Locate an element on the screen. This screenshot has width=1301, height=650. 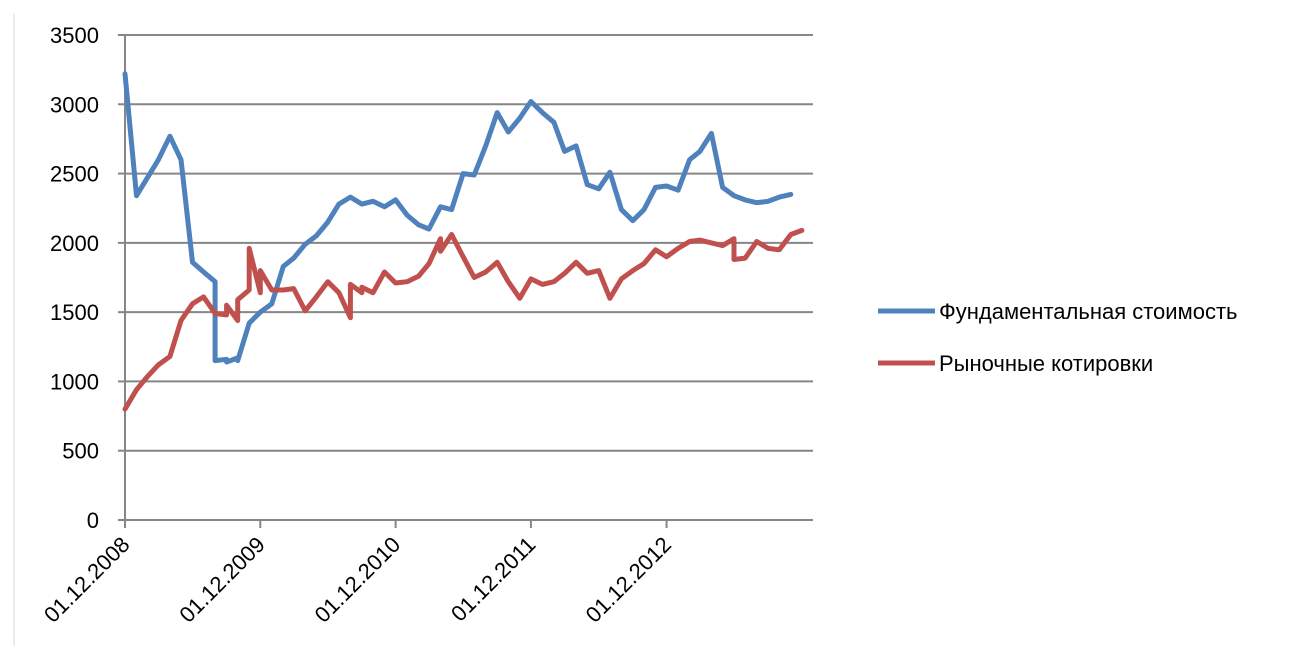
y-tick-label-500: 500 is located at coordinates (80, 451).